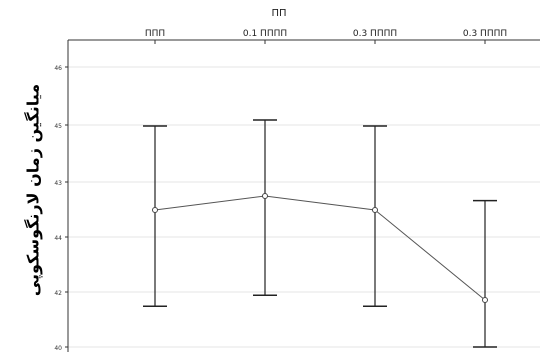 This screenshot has width=558, height=358. I want to click on y-tick-label: 46, so click(58, 68).